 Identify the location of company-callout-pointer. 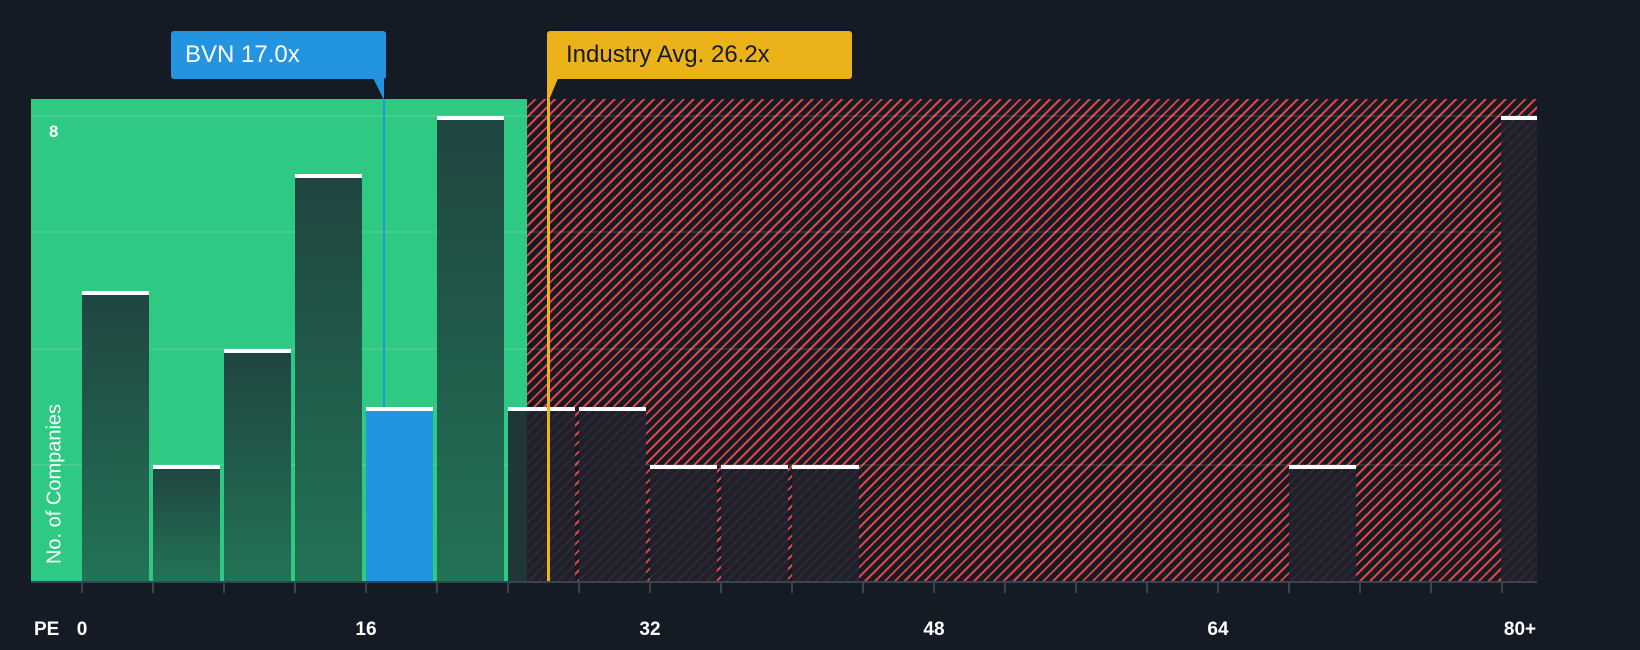
(378, 88).